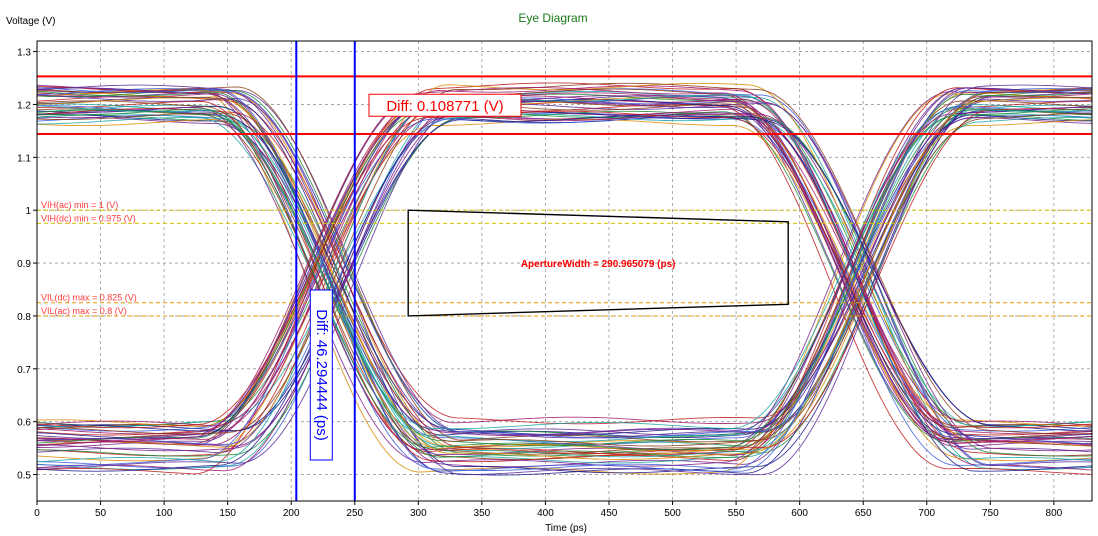 The image size is (1098, 536). What do you see at coordinates (990, 513) in the screenshot?
I see `x-tick-label: 750` at bounding box center [990, 513].